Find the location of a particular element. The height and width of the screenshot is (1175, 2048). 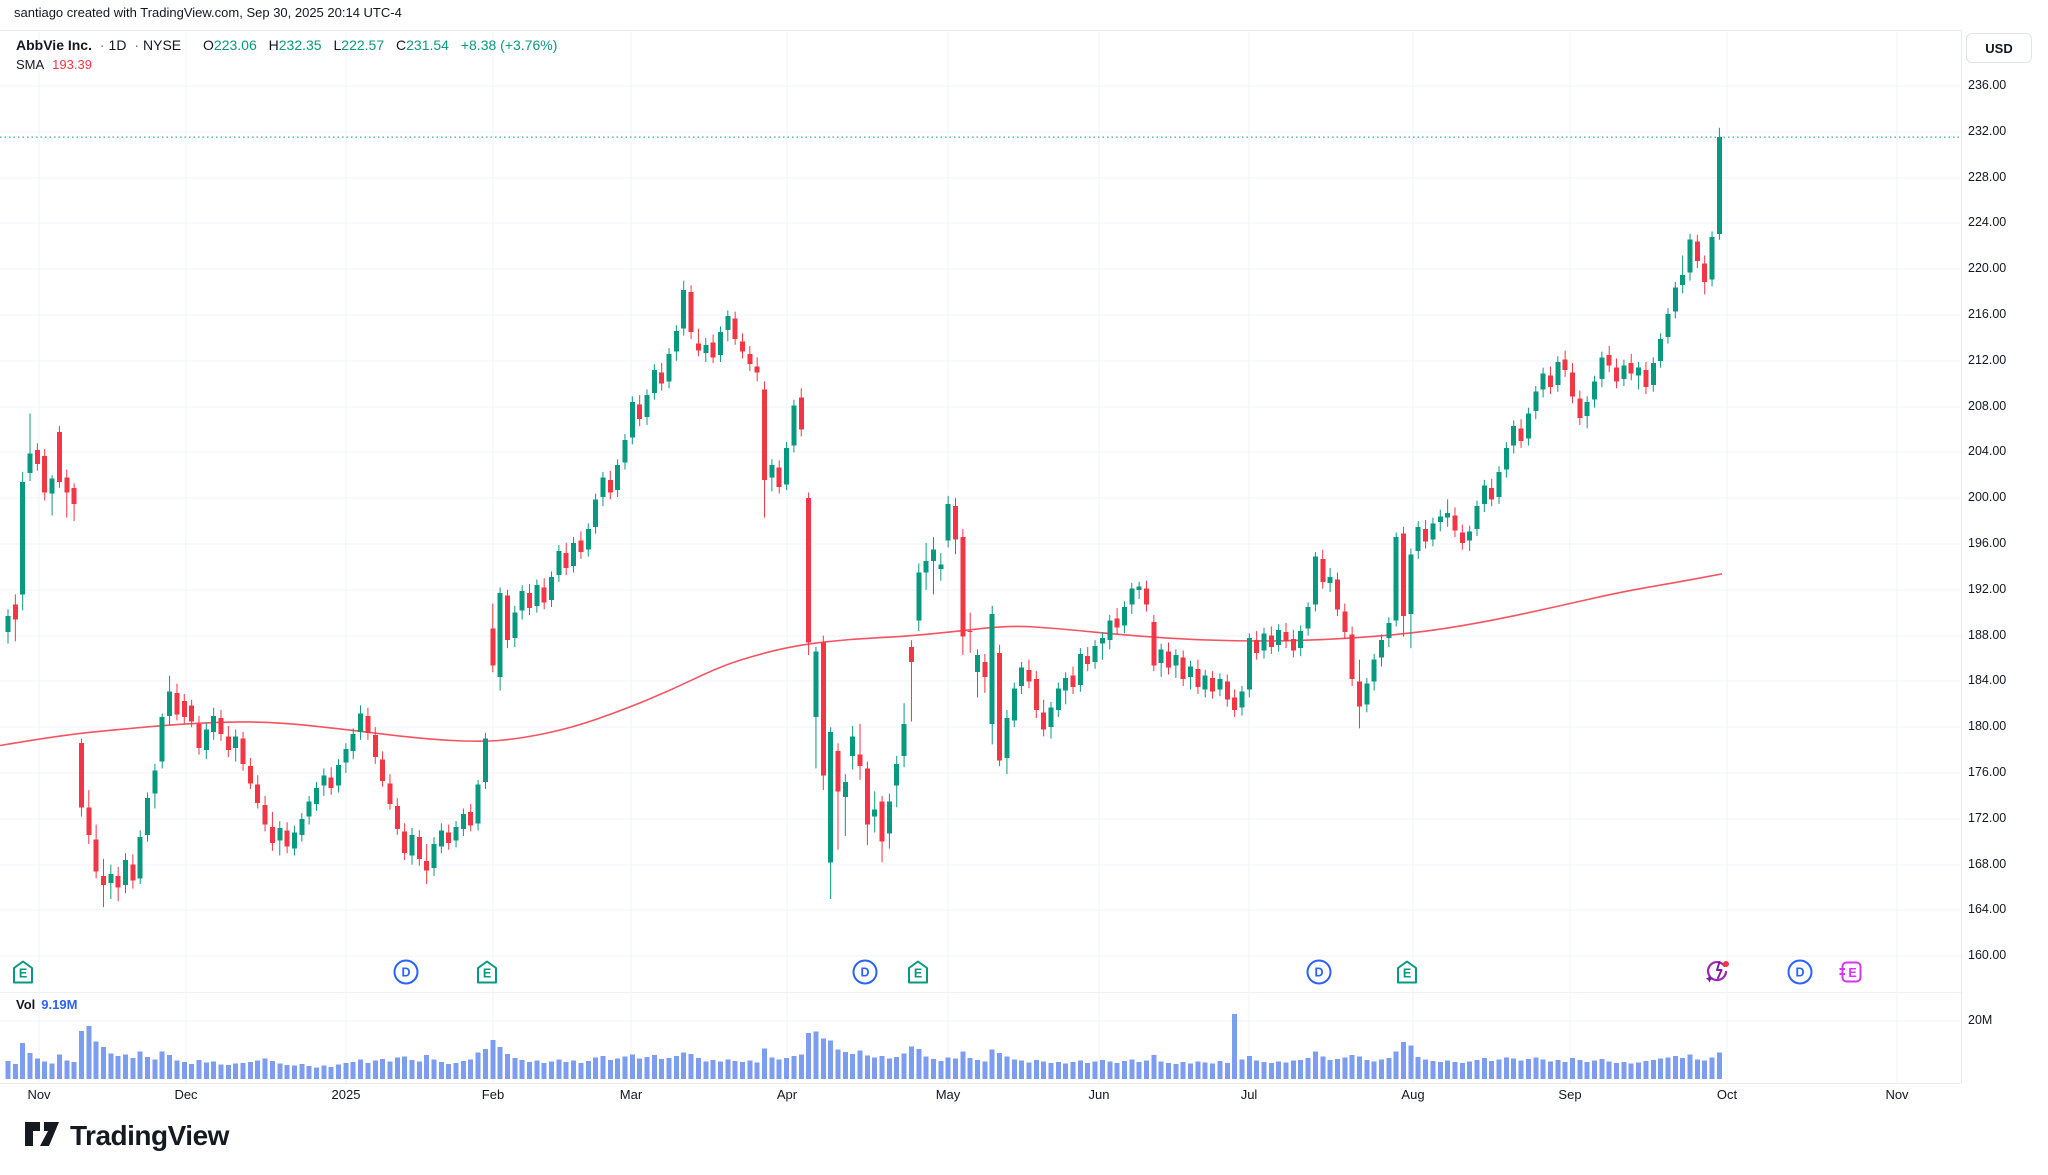

sma-line is located at coordinates (861, 660).